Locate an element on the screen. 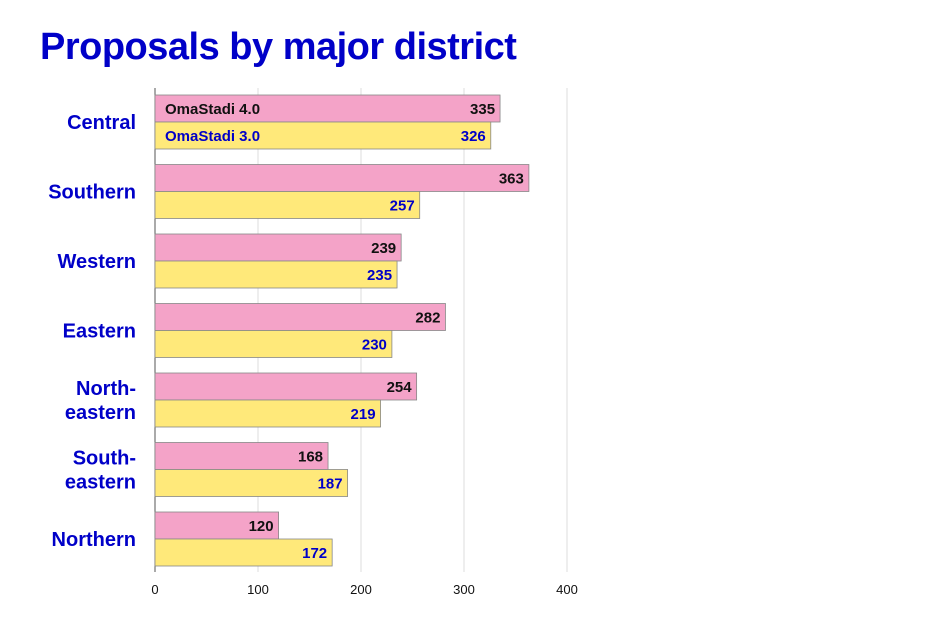 This screenshot has height=618, width=927. category-label: Western is located at coordinates (96, 262).